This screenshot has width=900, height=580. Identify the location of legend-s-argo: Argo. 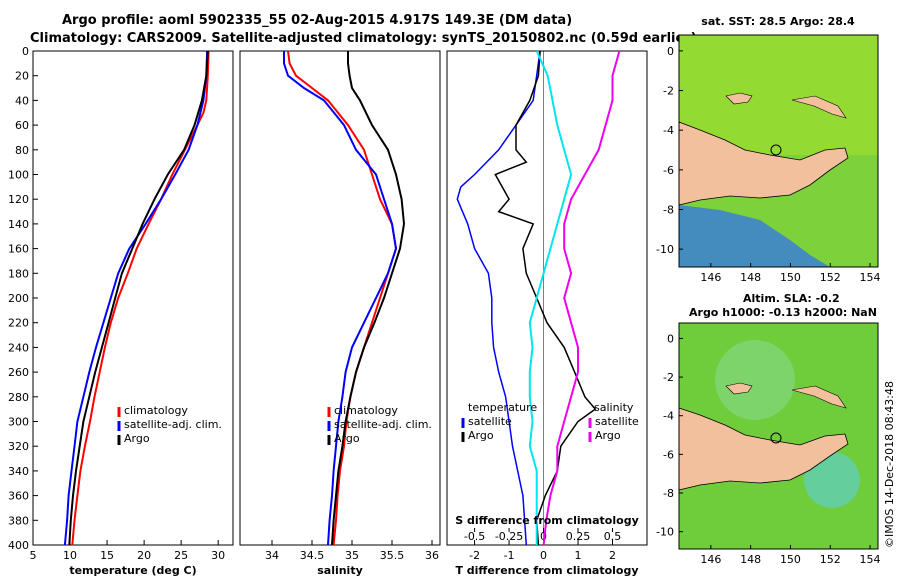
(608, 435).